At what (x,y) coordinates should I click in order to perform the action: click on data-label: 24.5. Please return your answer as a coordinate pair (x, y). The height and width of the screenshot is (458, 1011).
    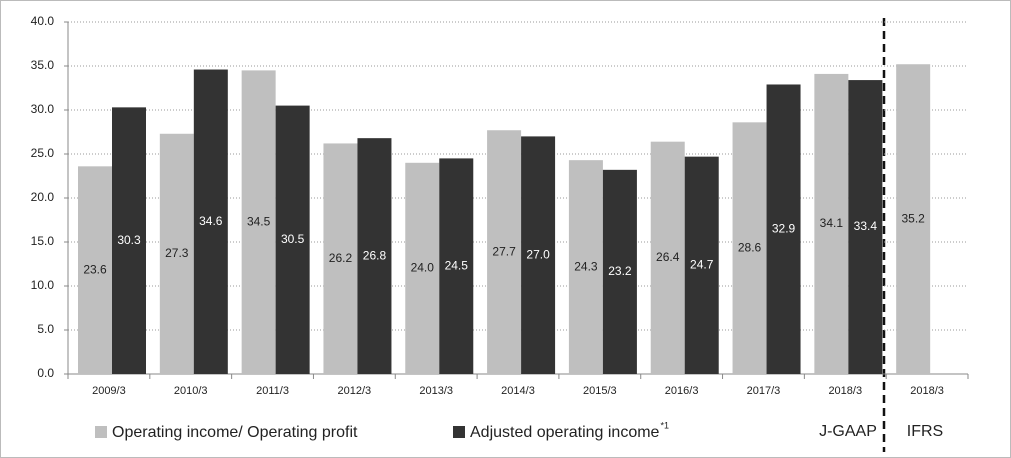
    Looking at the image, I should click on (457, 265).